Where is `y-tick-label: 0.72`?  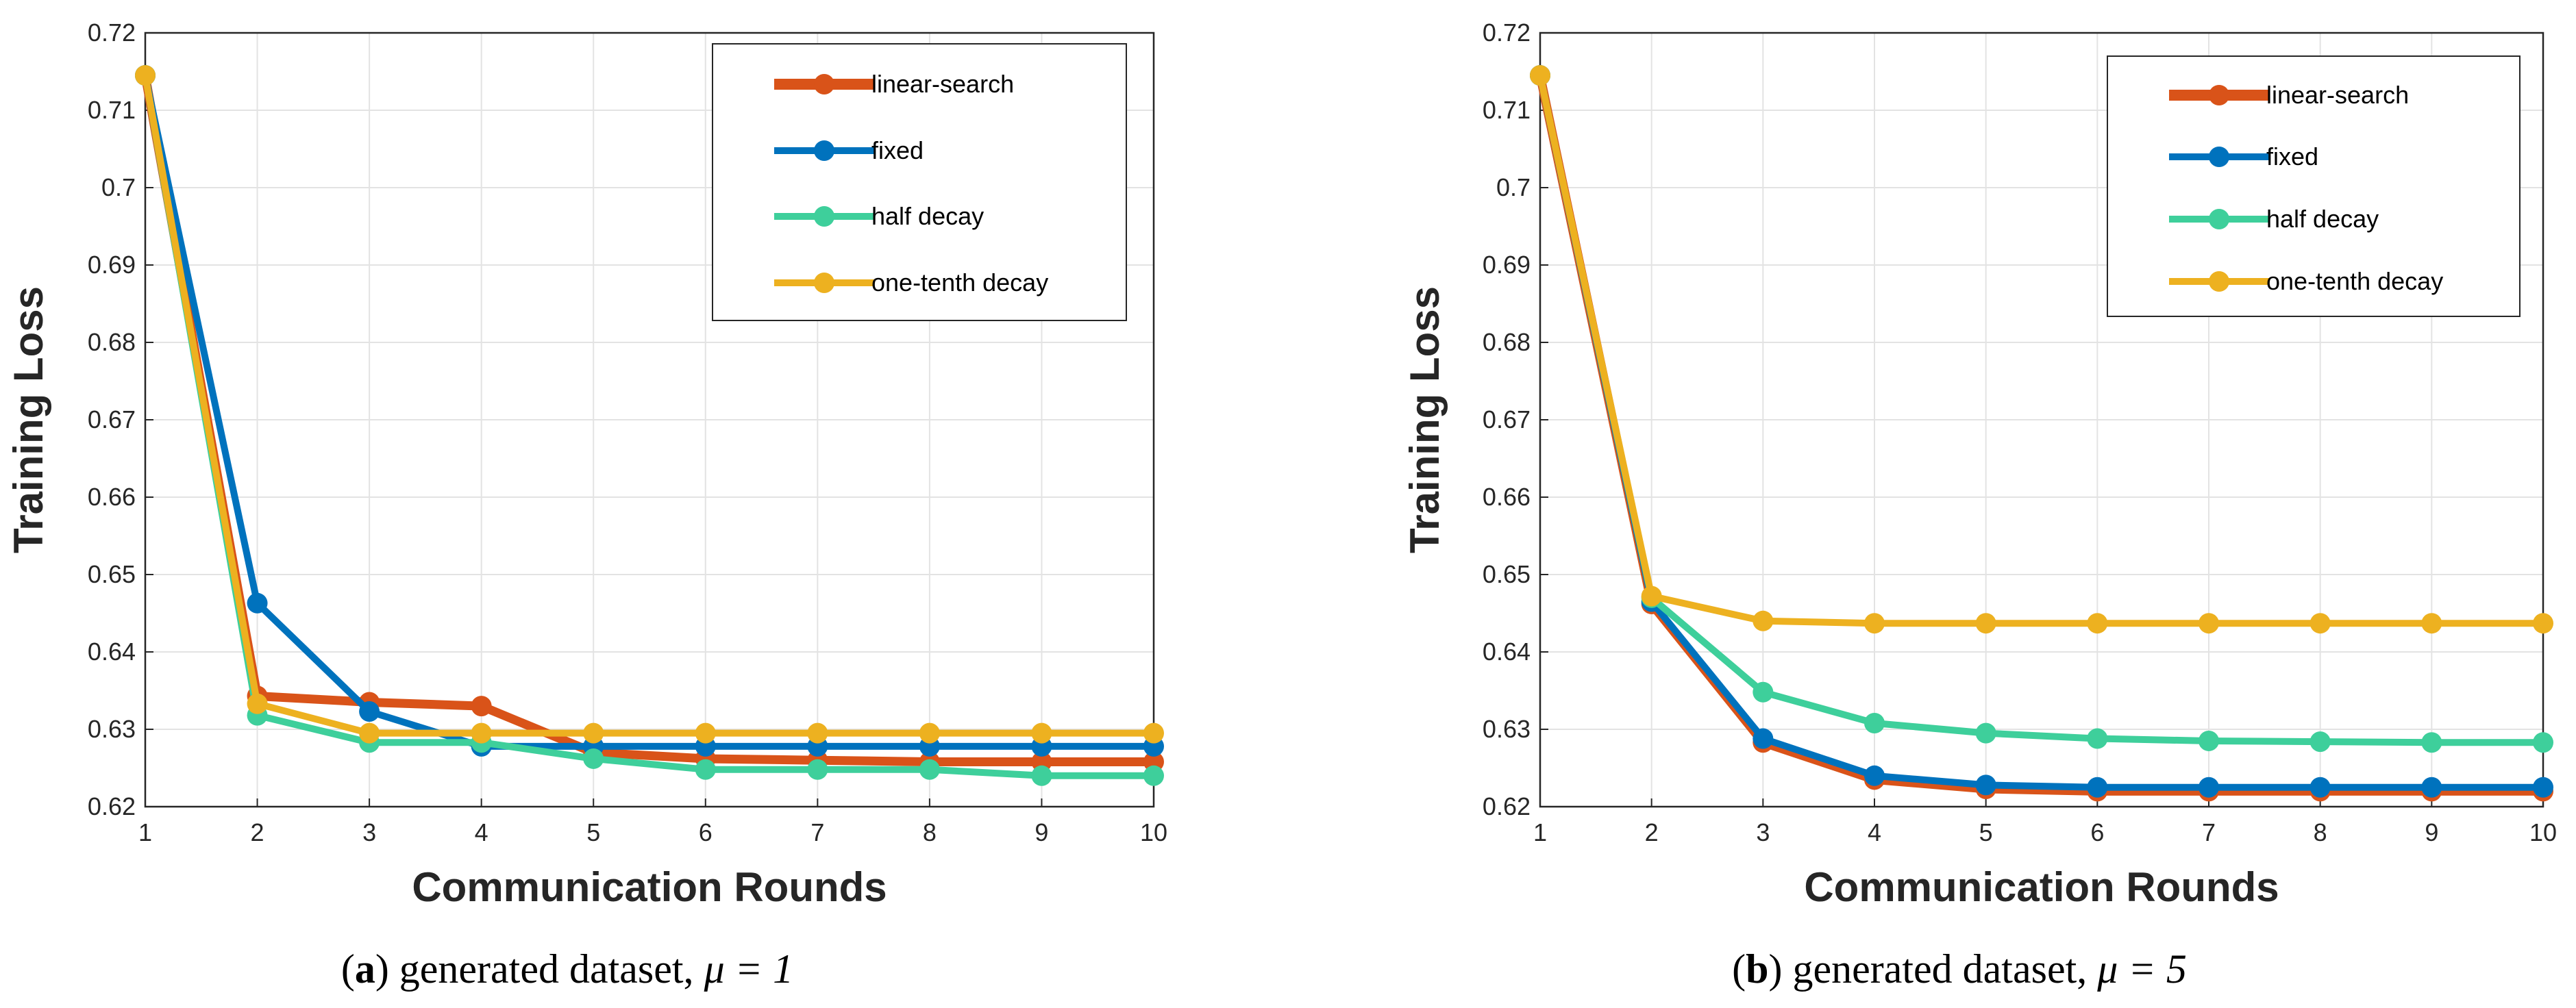
y-tick-label: 0.72 is located at coordinates (1507, 32).